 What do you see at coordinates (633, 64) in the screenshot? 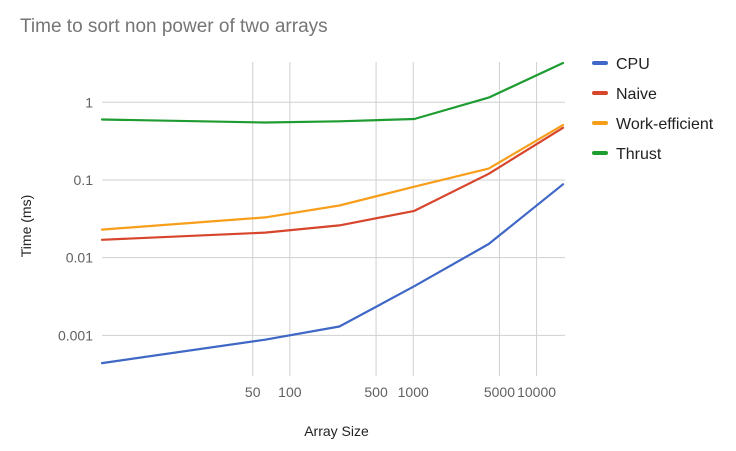
I see `legend-label: CPU` at bounding box center [633, 64].